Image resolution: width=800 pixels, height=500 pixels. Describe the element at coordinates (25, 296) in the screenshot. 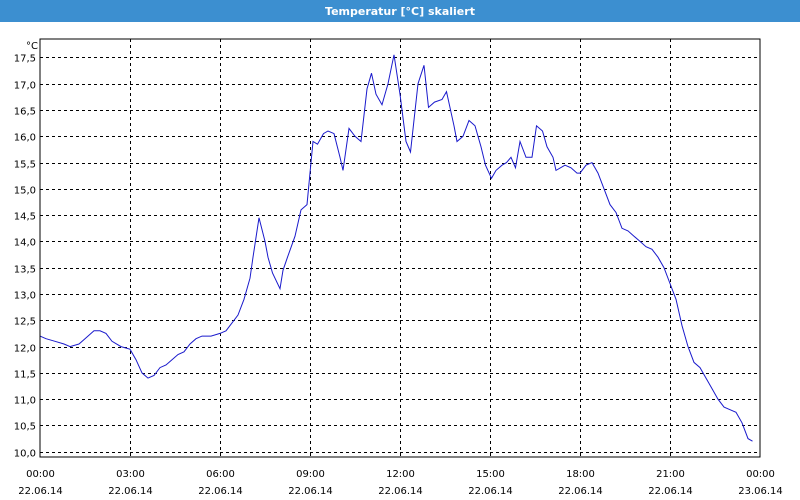

I see `y-tick-label: 13,0` at that location.